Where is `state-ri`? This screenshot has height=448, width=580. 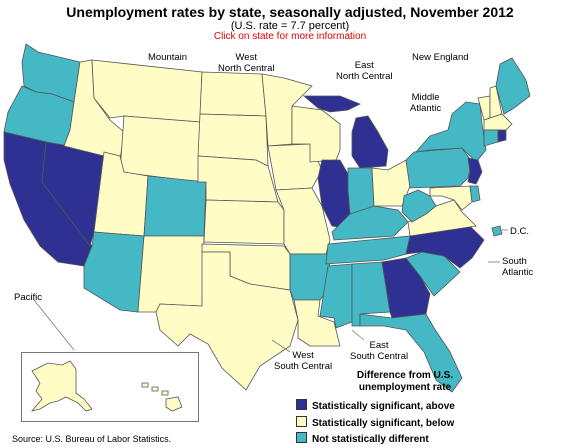 state-ri is located at coordinates (502, 136).